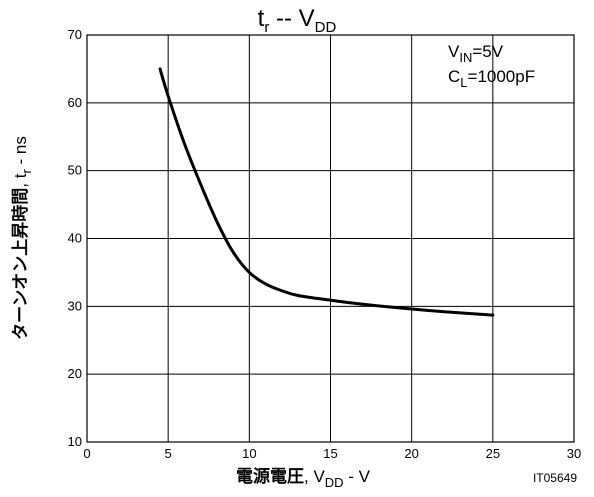 The height and width of the screenshot is (497, 594). I want to click on x-tick-label: 15, so click(330, 453).